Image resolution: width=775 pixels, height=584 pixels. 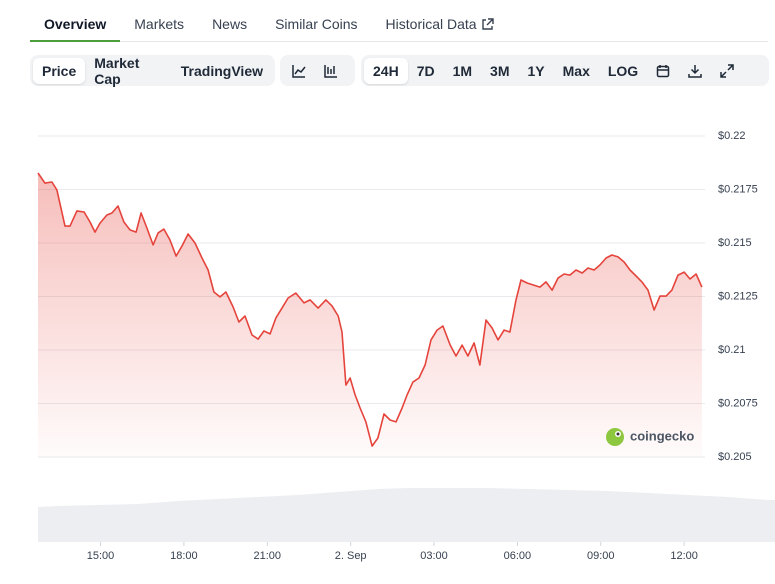 I want to click on download-icon, so click(x=695, y=71).